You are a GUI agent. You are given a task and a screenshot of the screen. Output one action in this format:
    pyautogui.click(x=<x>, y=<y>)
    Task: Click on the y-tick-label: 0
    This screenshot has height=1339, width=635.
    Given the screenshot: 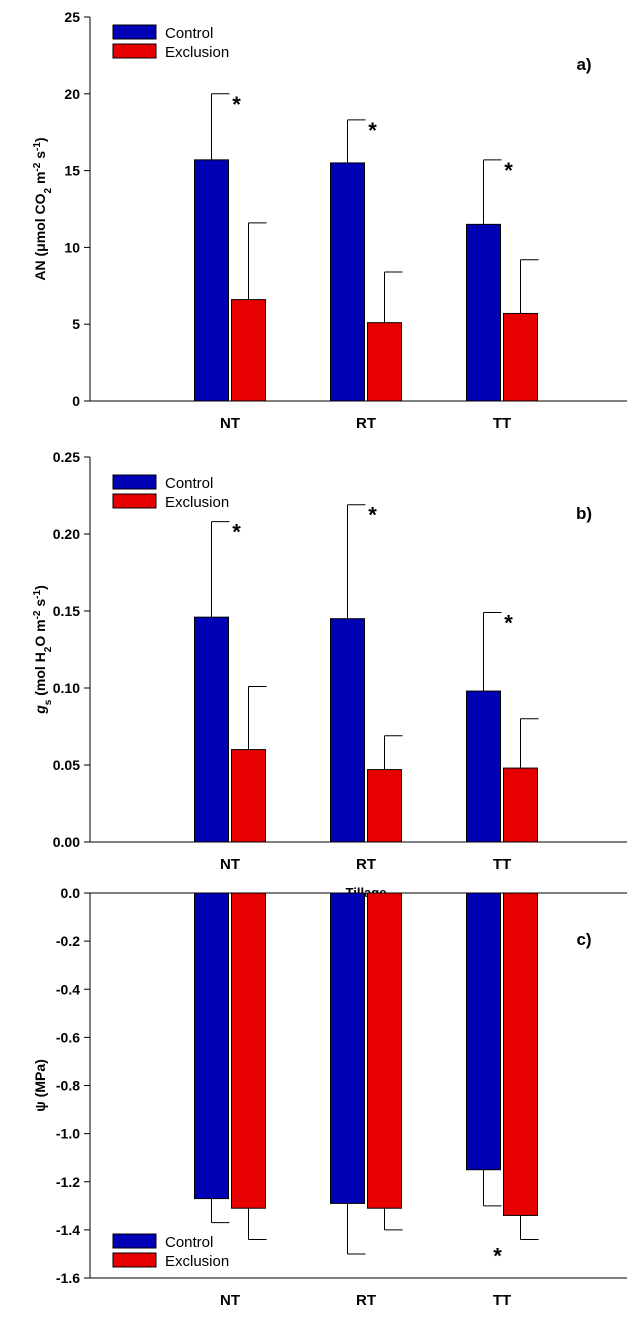 What is the action you would take?
    pyautogui.click(x=76, y=401)
    